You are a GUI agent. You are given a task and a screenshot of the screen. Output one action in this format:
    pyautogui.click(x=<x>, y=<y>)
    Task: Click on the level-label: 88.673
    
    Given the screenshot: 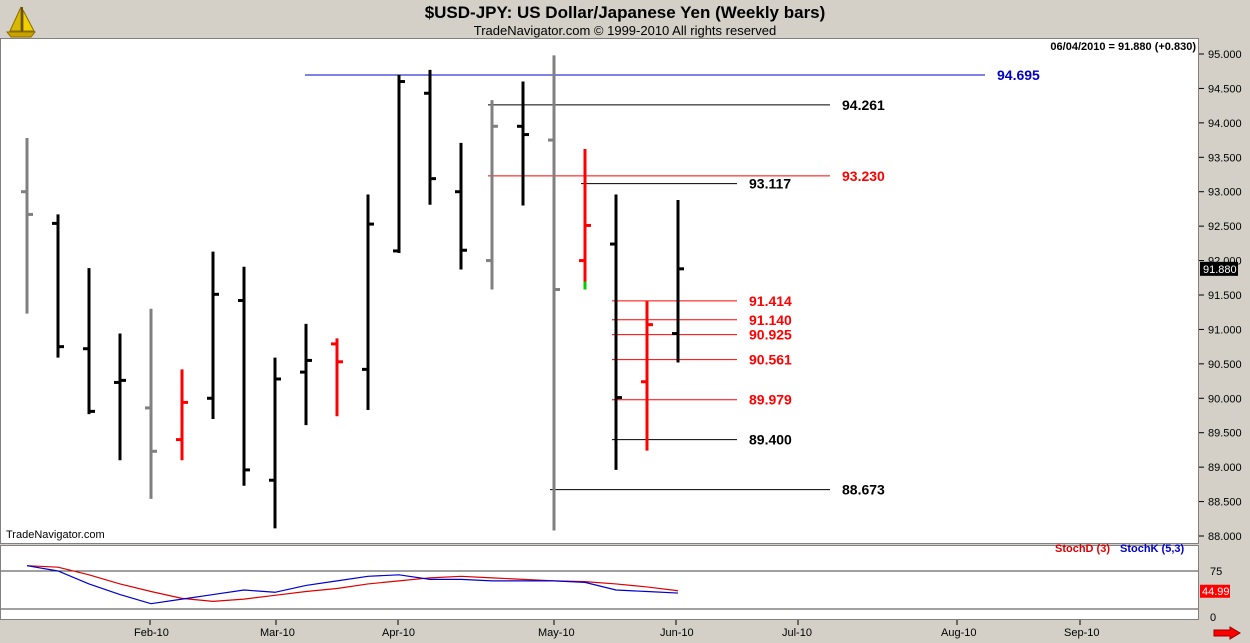 What is the action you would take?
    pyautogui.click(x=863, y=490)
    